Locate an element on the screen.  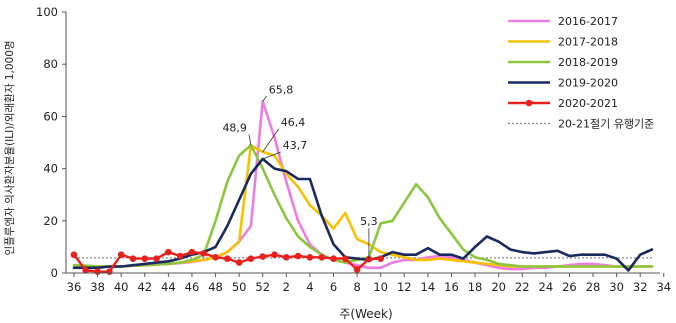
x-tick-label: 4 is located at coordinates (309, 287).